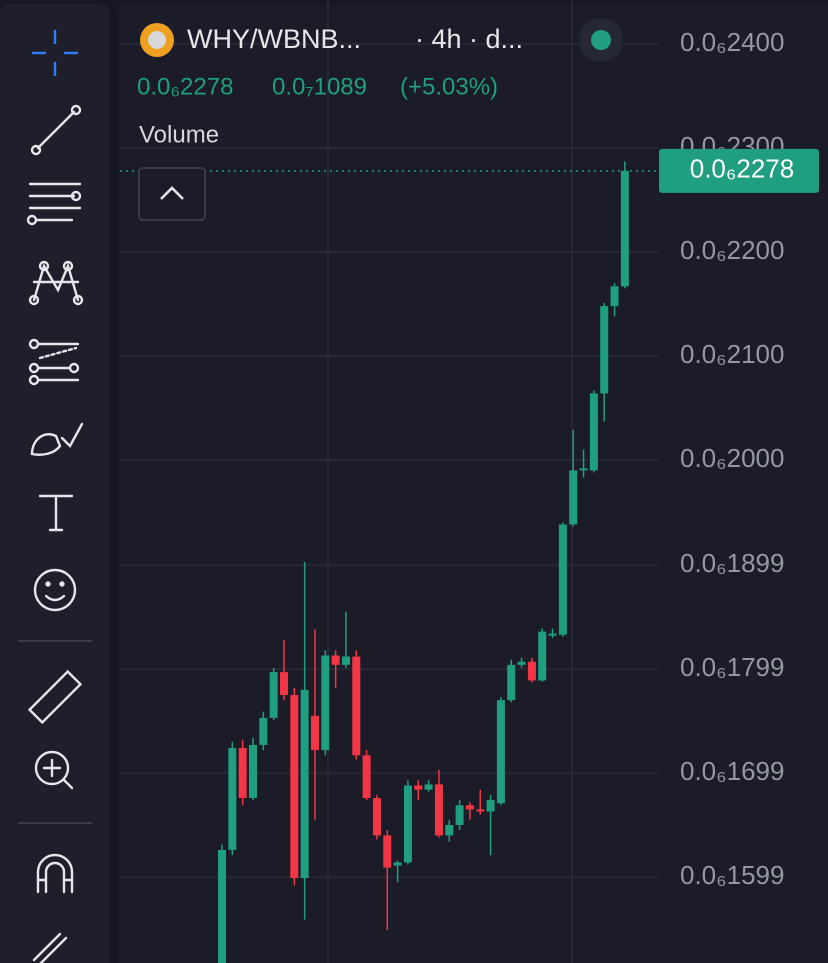  Describe the element at coordinates (56, 283) in the screenshot. I see `pattern-tool` at that location.